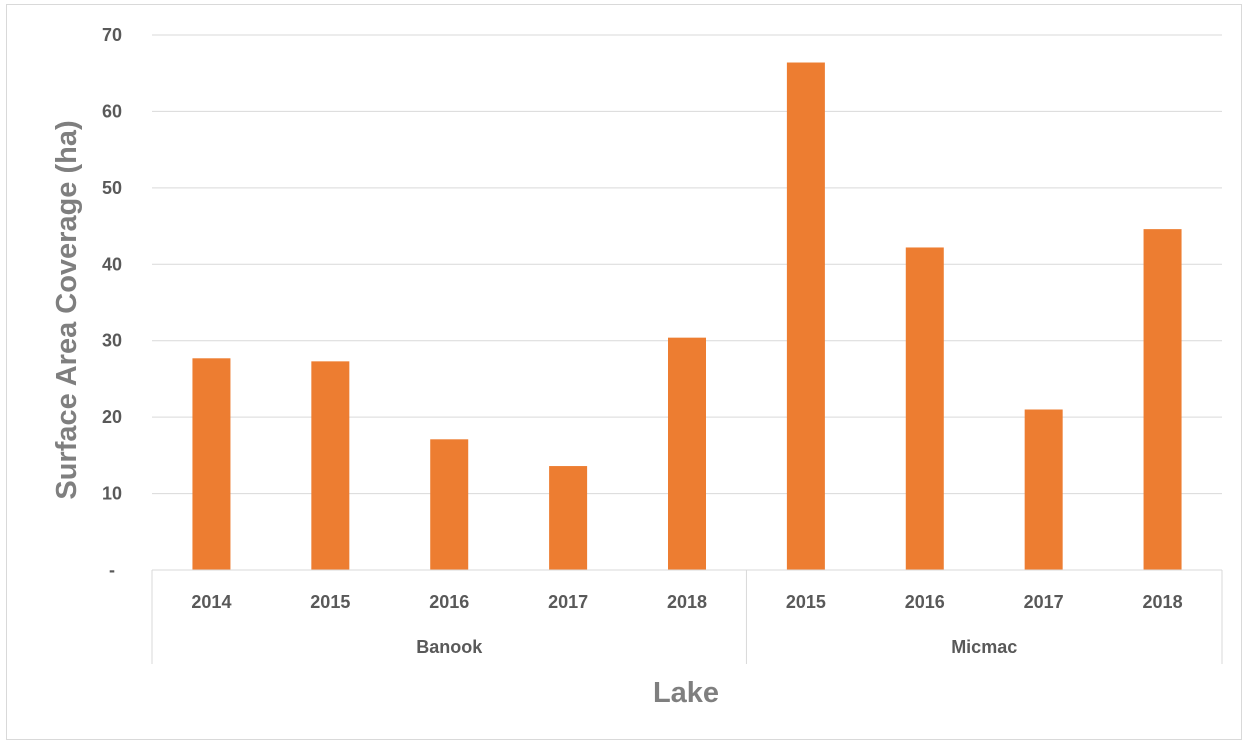  Describe the element at coordinates (686, 693) in the screenshot. I see `x-axis-title: Lake` at that location.